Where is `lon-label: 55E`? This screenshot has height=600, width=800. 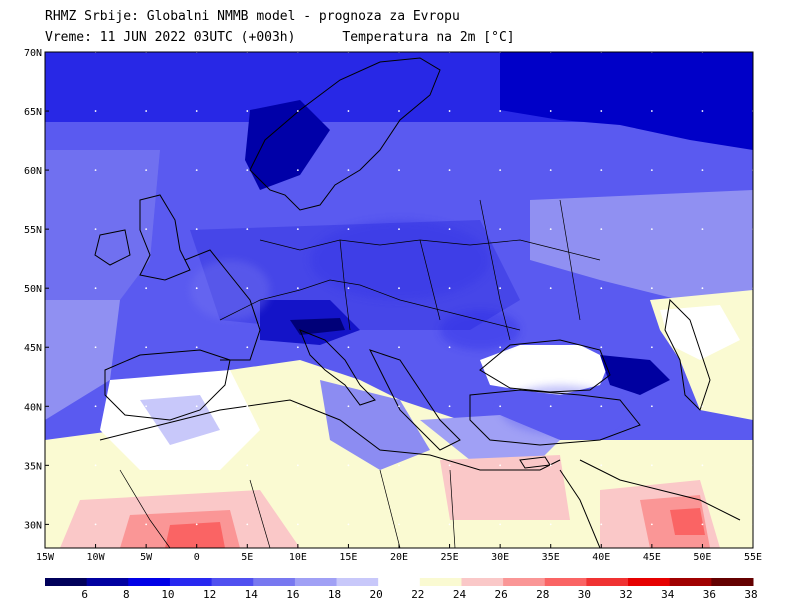
lon-label: 55E is located at coordinates (753, 557).